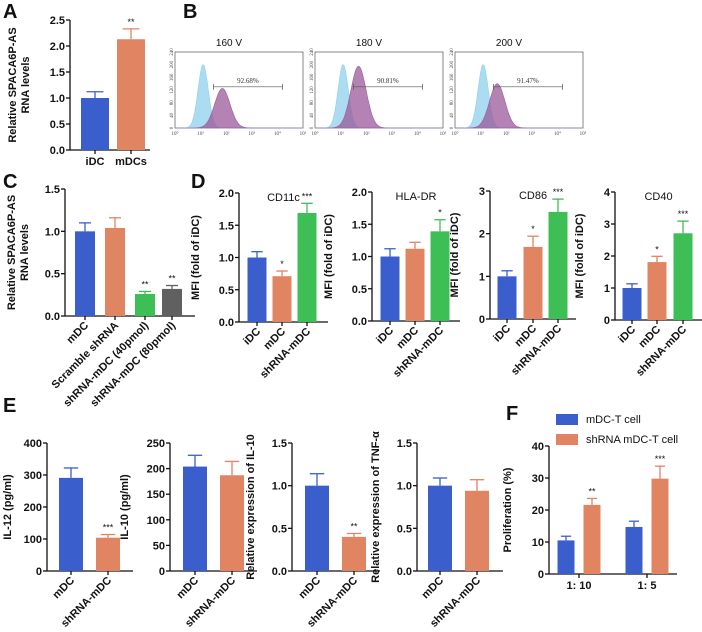  Describe the element at coordinates (156, 521) in the screenshot. I see `y-tick-label: 100` at that location.